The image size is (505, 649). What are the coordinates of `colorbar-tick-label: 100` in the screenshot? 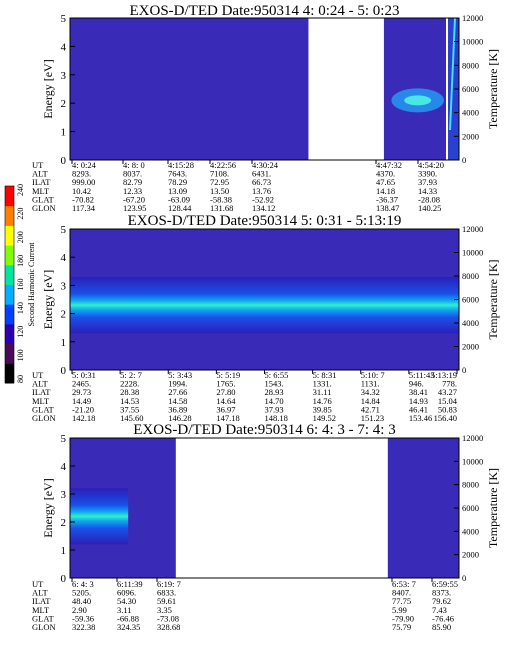 It's located at (20, 355).